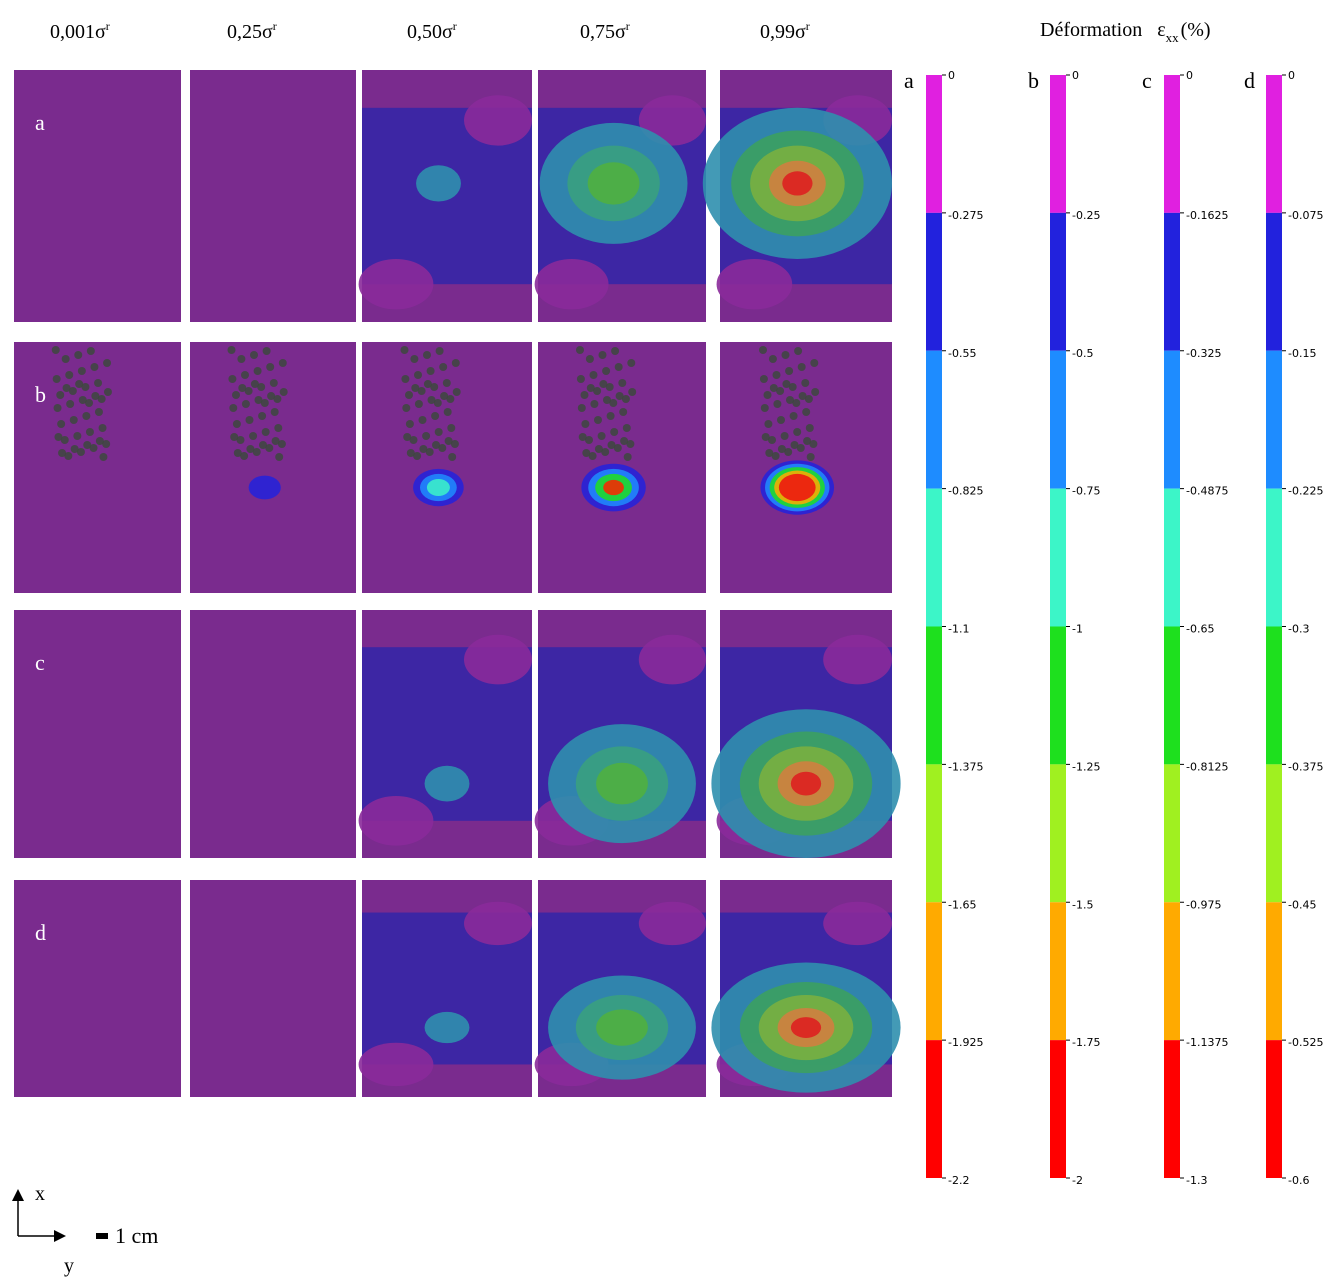  What do you see at coordinates (1086, 766) in the screenshot?
I see `tick-label: -1.25` at bounding box center [1086, 766].